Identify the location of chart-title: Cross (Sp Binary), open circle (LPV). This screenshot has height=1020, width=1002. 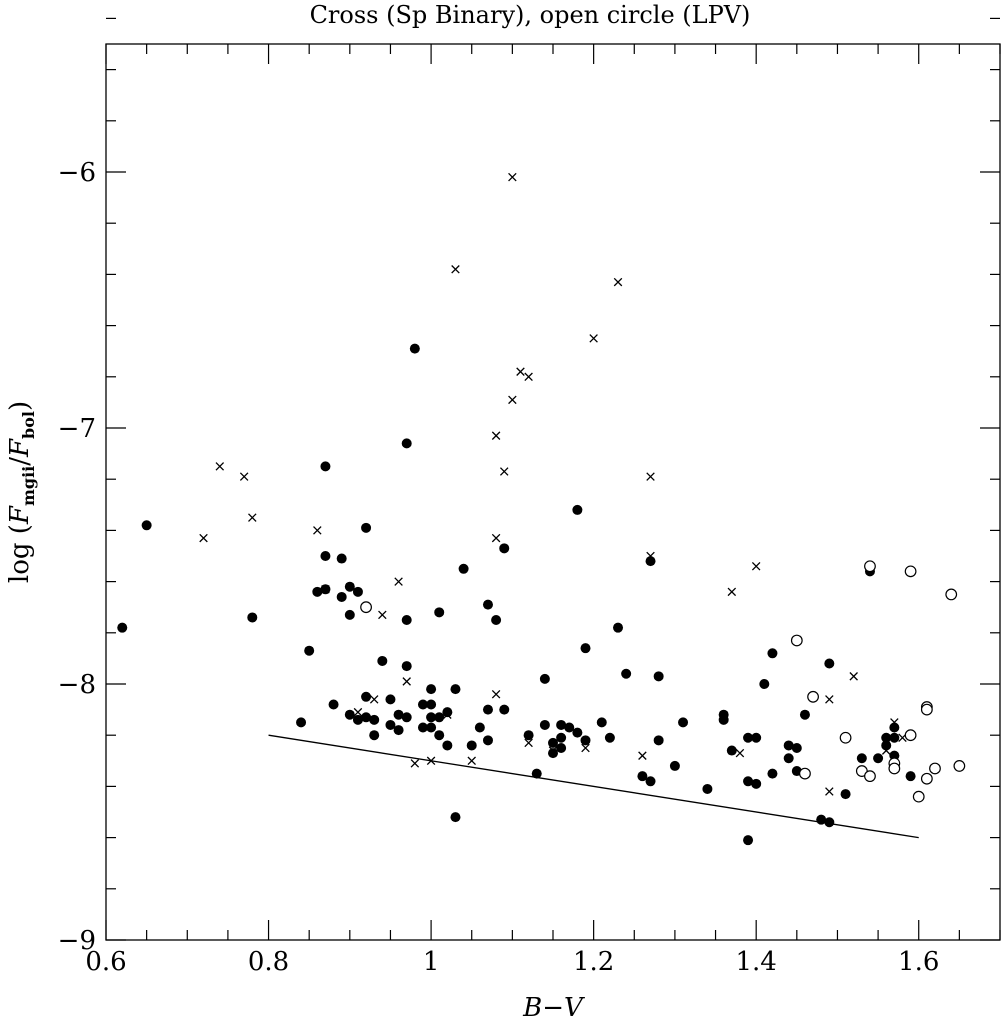
(530, 15).